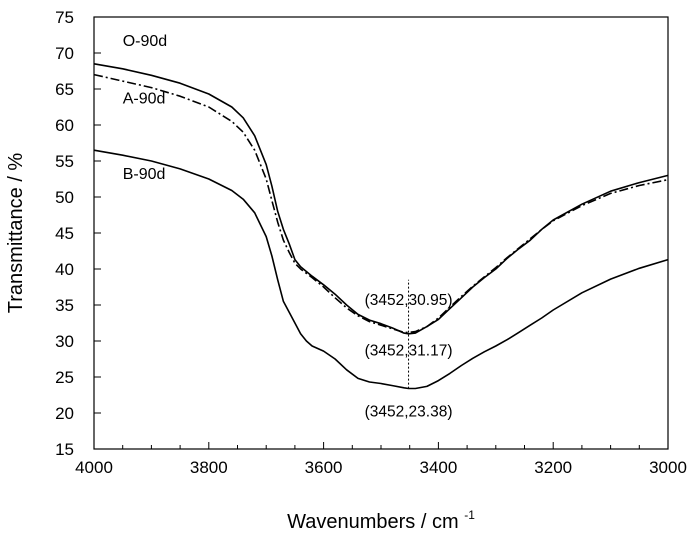  What do you see at coordinates (381, 459) in the screenshot?
I see `x-axis: 4000 3800 3600 3400 3200 3000` at bounding box center [381, 459].